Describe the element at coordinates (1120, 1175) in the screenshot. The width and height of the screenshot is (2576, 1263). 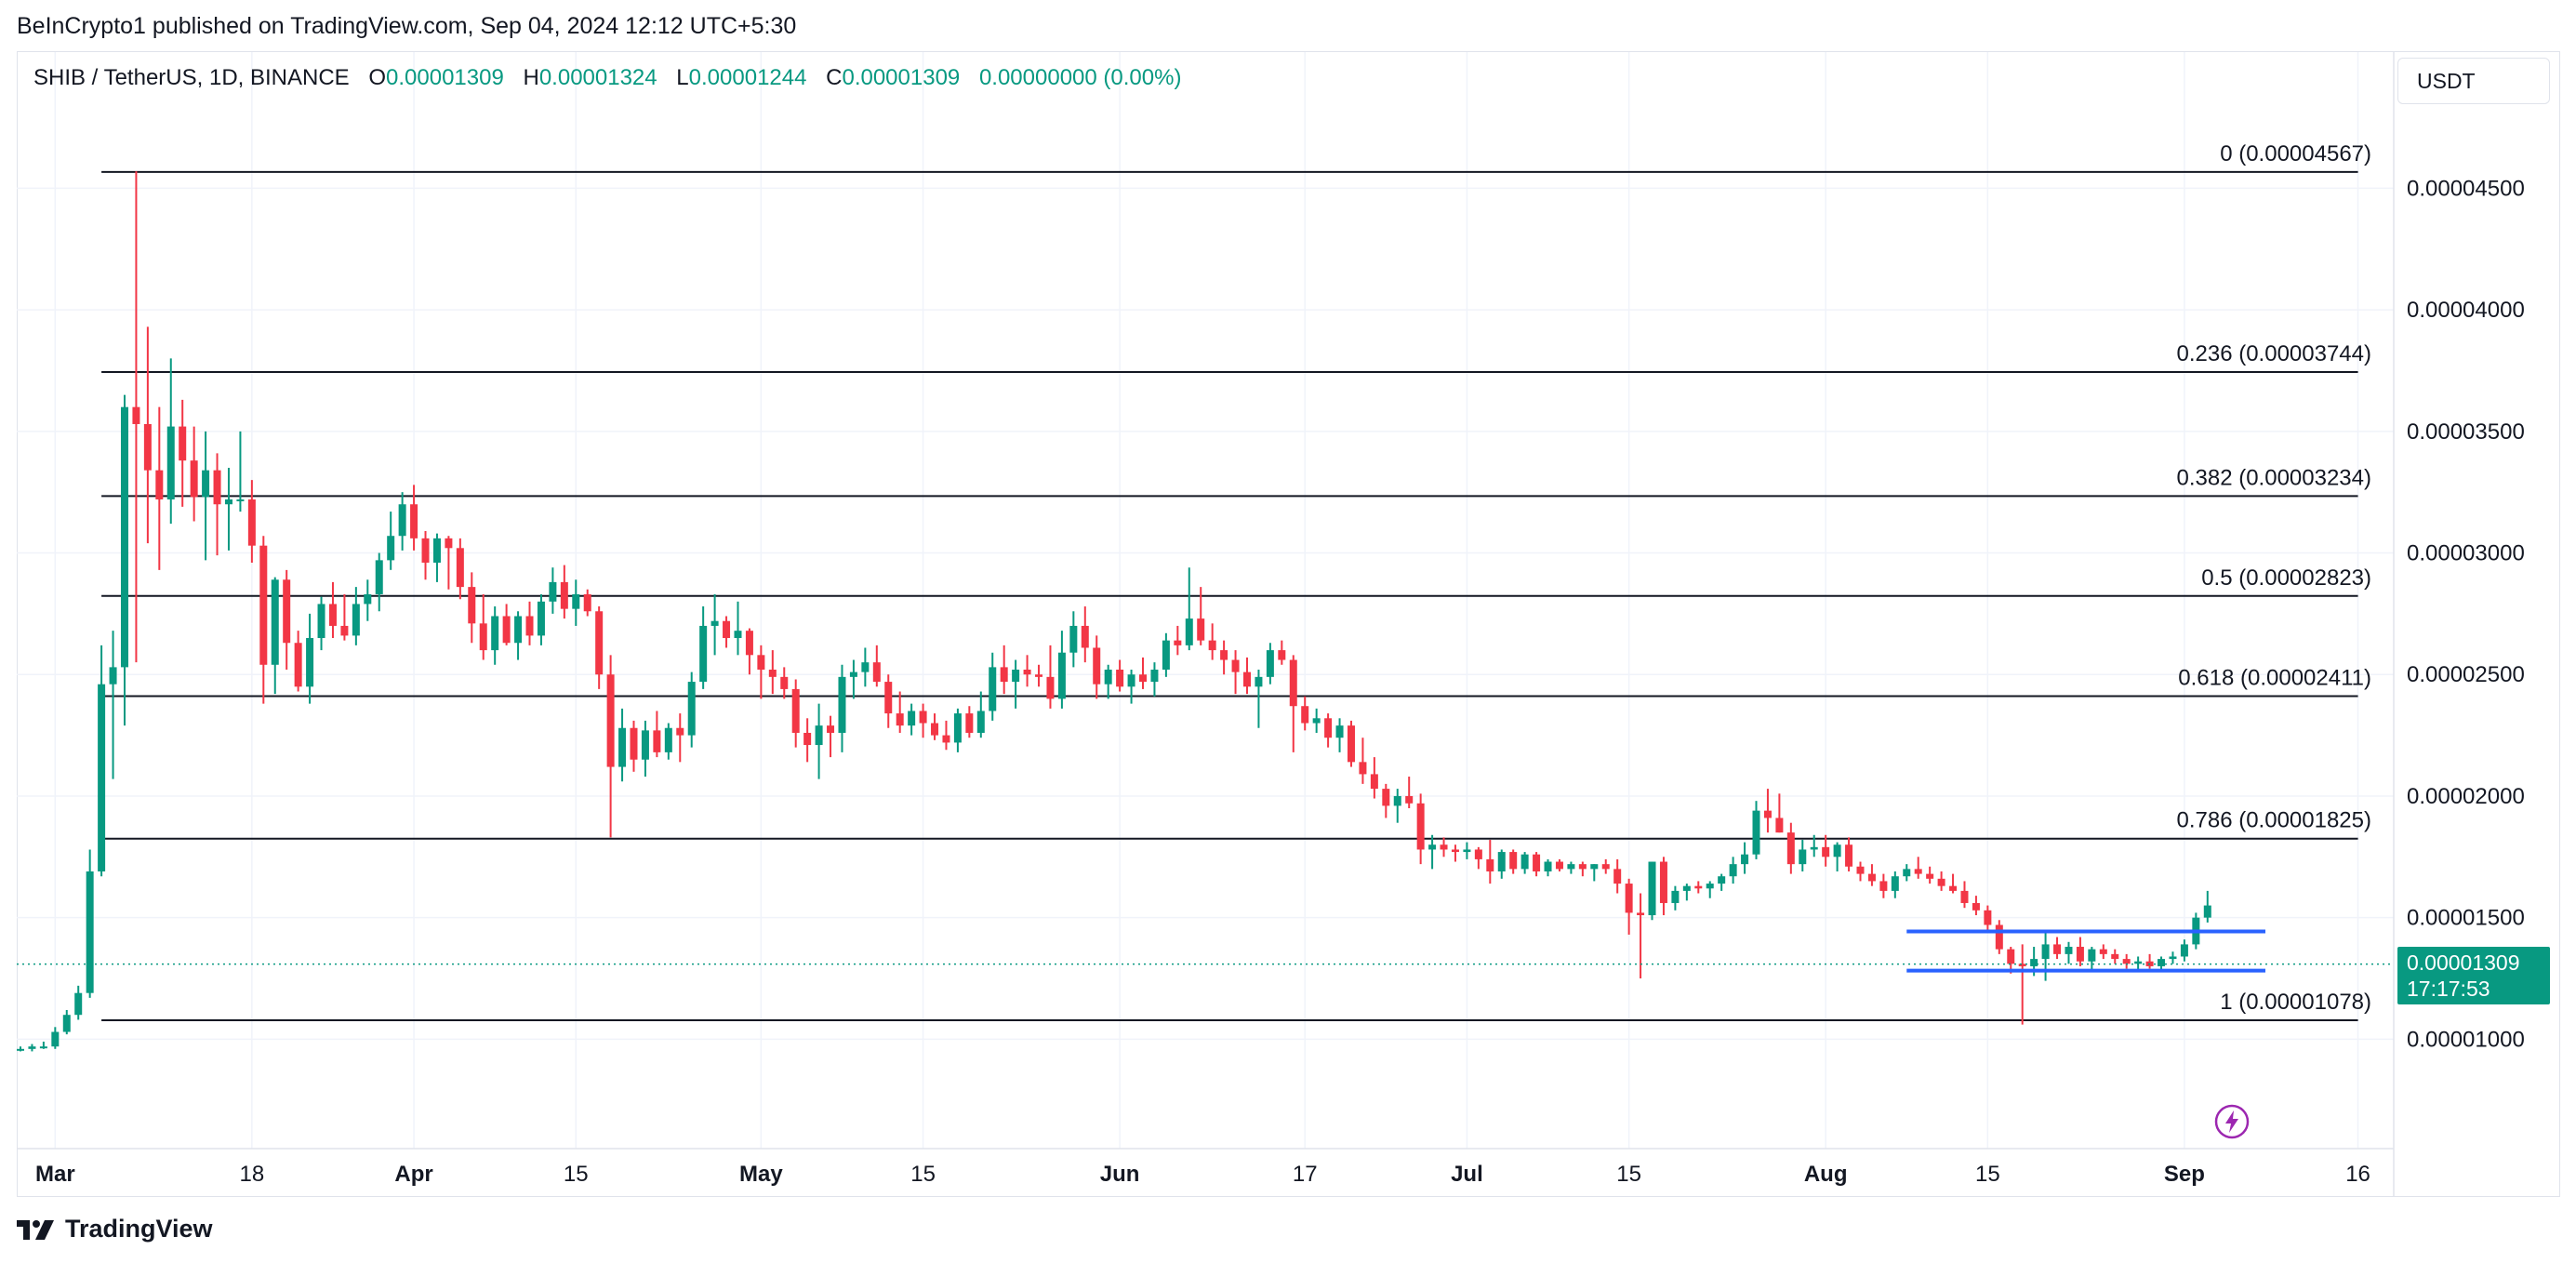
I see `x-tick-label: Jun` at that location.